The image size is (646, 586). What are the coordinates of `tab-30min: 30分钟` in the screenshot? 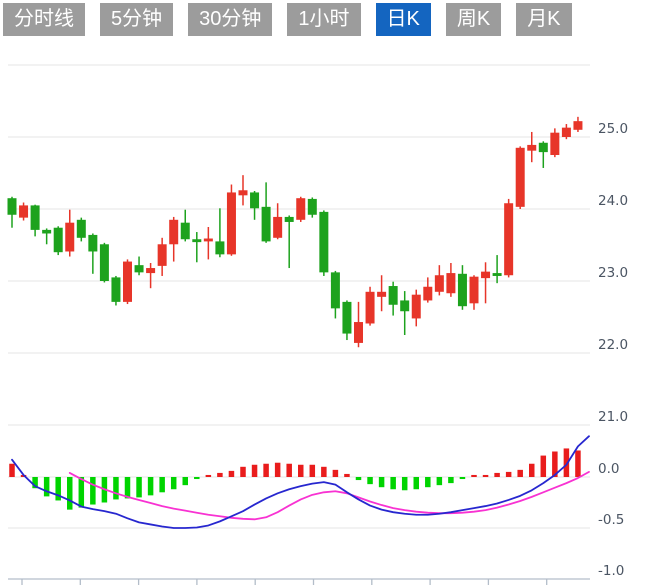 It's located at (230, 19).